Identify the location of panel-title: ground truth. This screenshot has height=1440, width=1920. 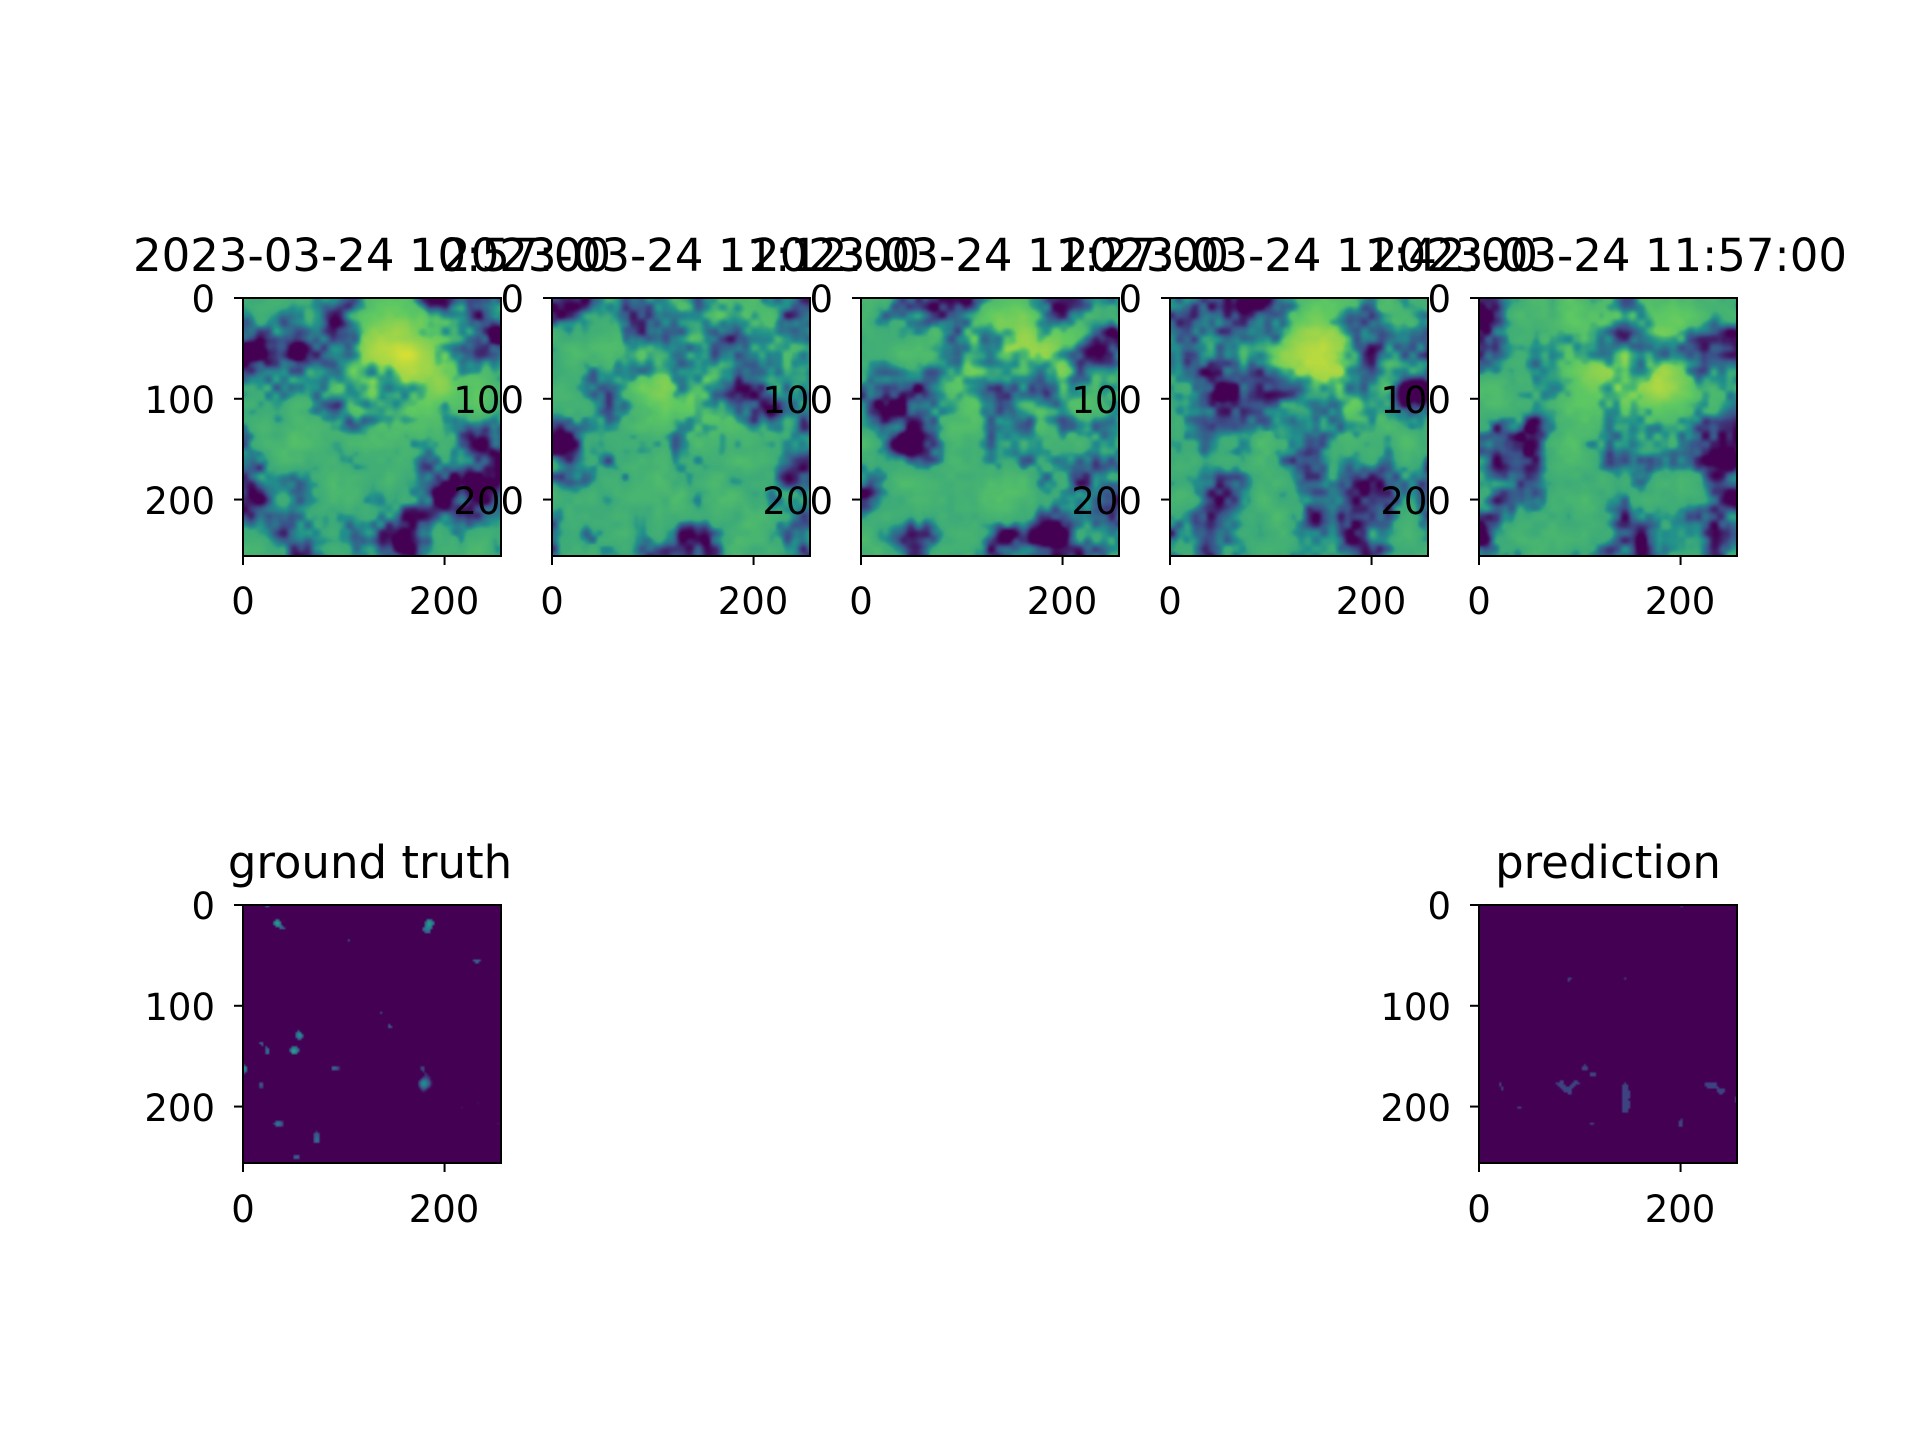
(370, 862).